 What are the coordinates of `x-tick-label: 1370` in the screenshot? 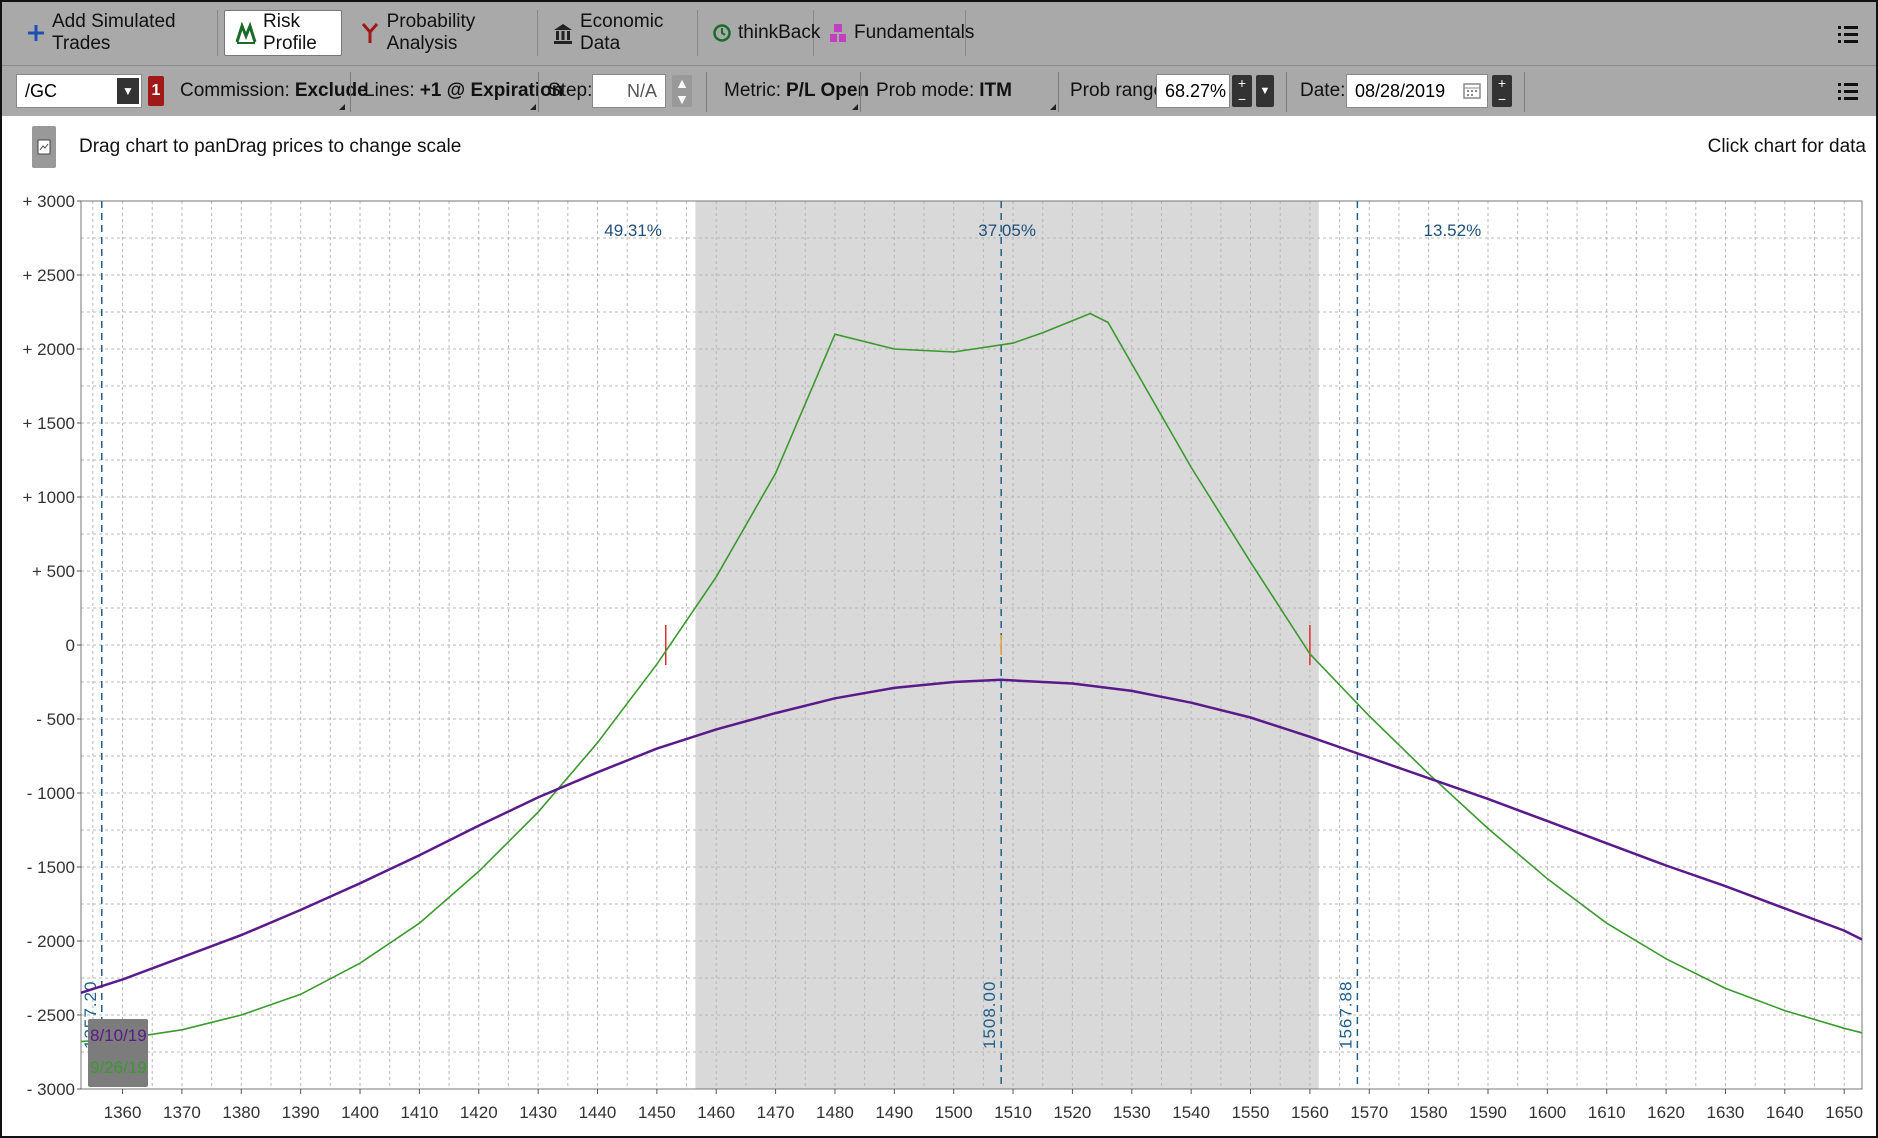 It's located at (182, 1112).